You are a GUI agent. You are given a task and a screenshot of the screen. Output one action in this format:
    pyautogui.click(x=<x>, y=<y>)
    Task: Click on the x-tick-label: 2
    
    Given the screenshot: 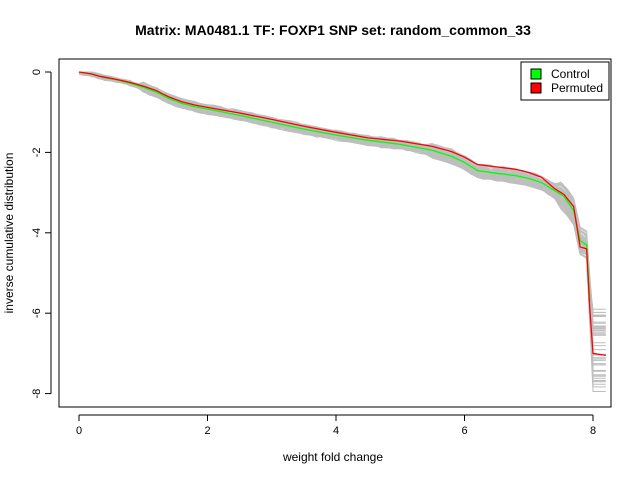 What is the action you would take?
    pyautogui.click(x=207, y=431)
    